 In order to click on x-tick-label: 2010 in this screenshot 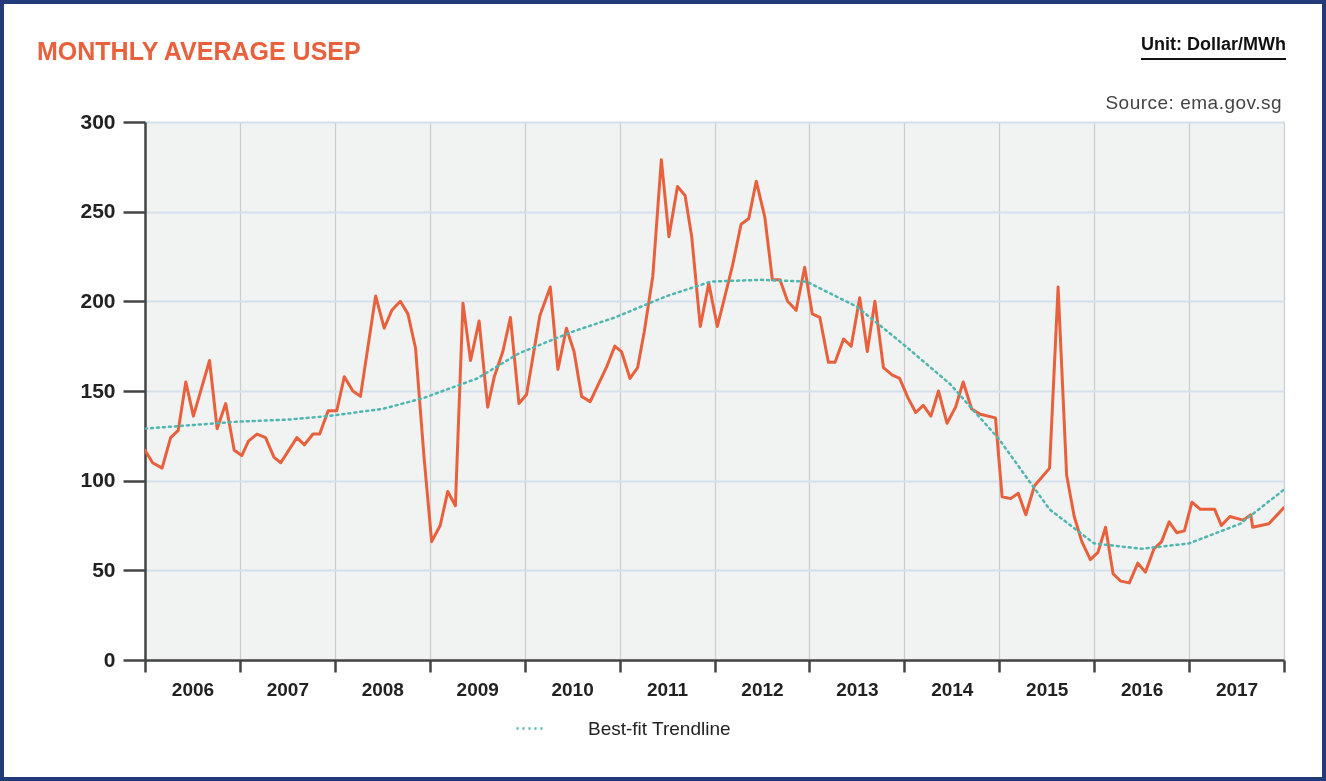, I will do `click(572, 689)`.